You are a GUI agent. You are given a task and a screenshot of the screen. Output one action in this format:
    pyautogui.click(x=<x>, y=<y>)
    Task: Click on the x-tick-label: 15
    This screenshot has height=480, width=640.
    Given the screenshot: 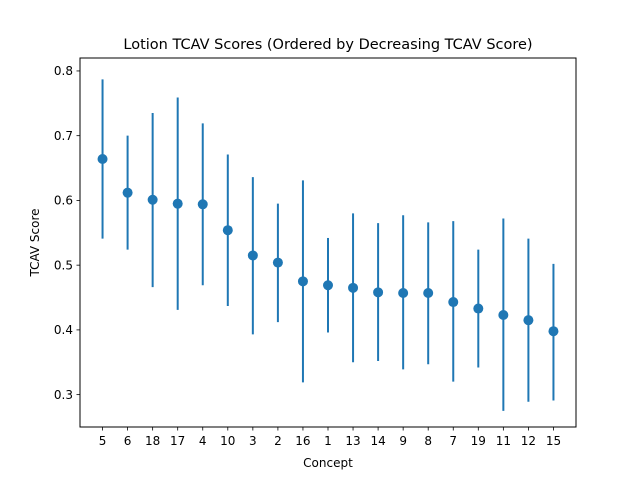 What is the action you would take?
    pyautogui.click(x=553, y=441)
    